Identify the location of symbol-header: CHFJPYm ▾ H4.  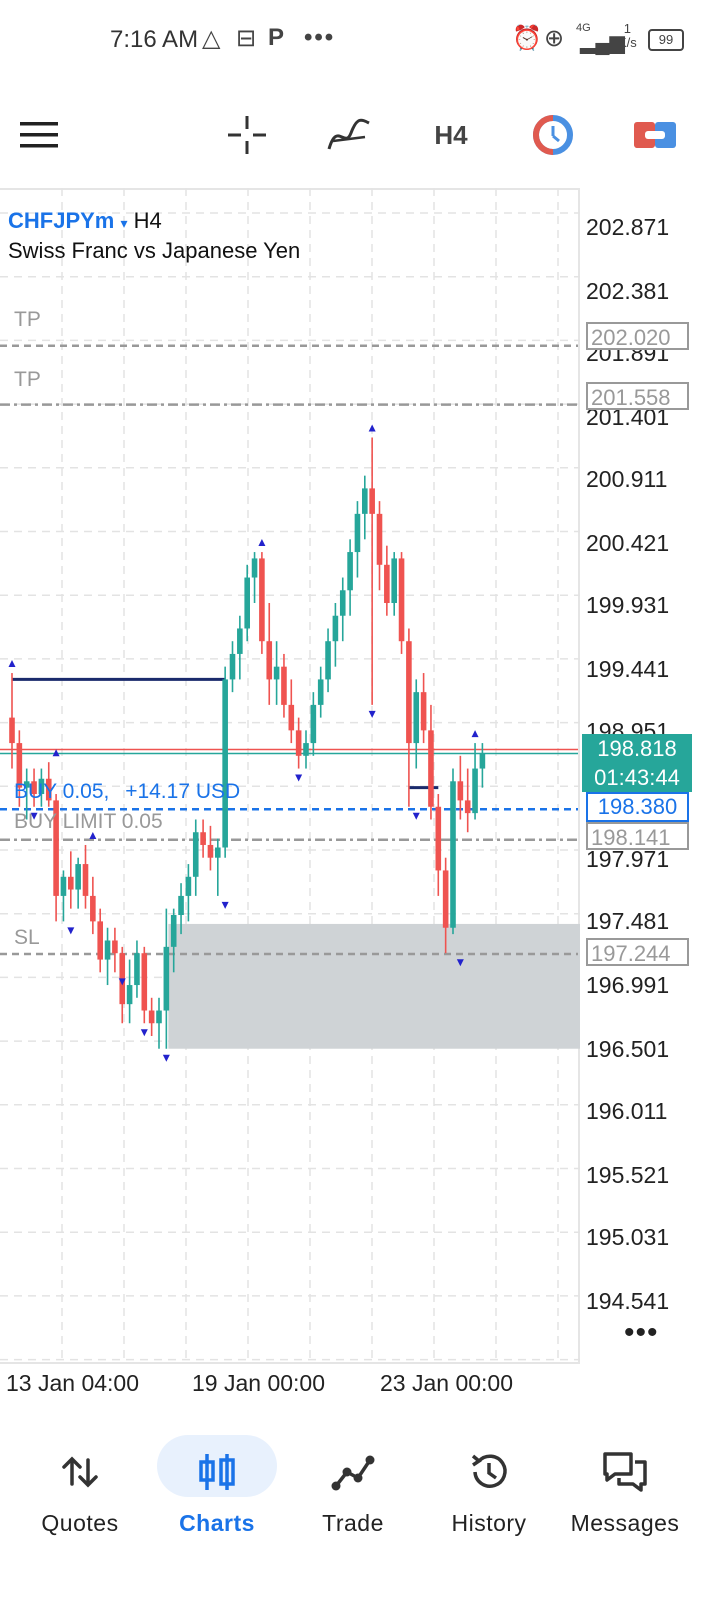
(85, 221).